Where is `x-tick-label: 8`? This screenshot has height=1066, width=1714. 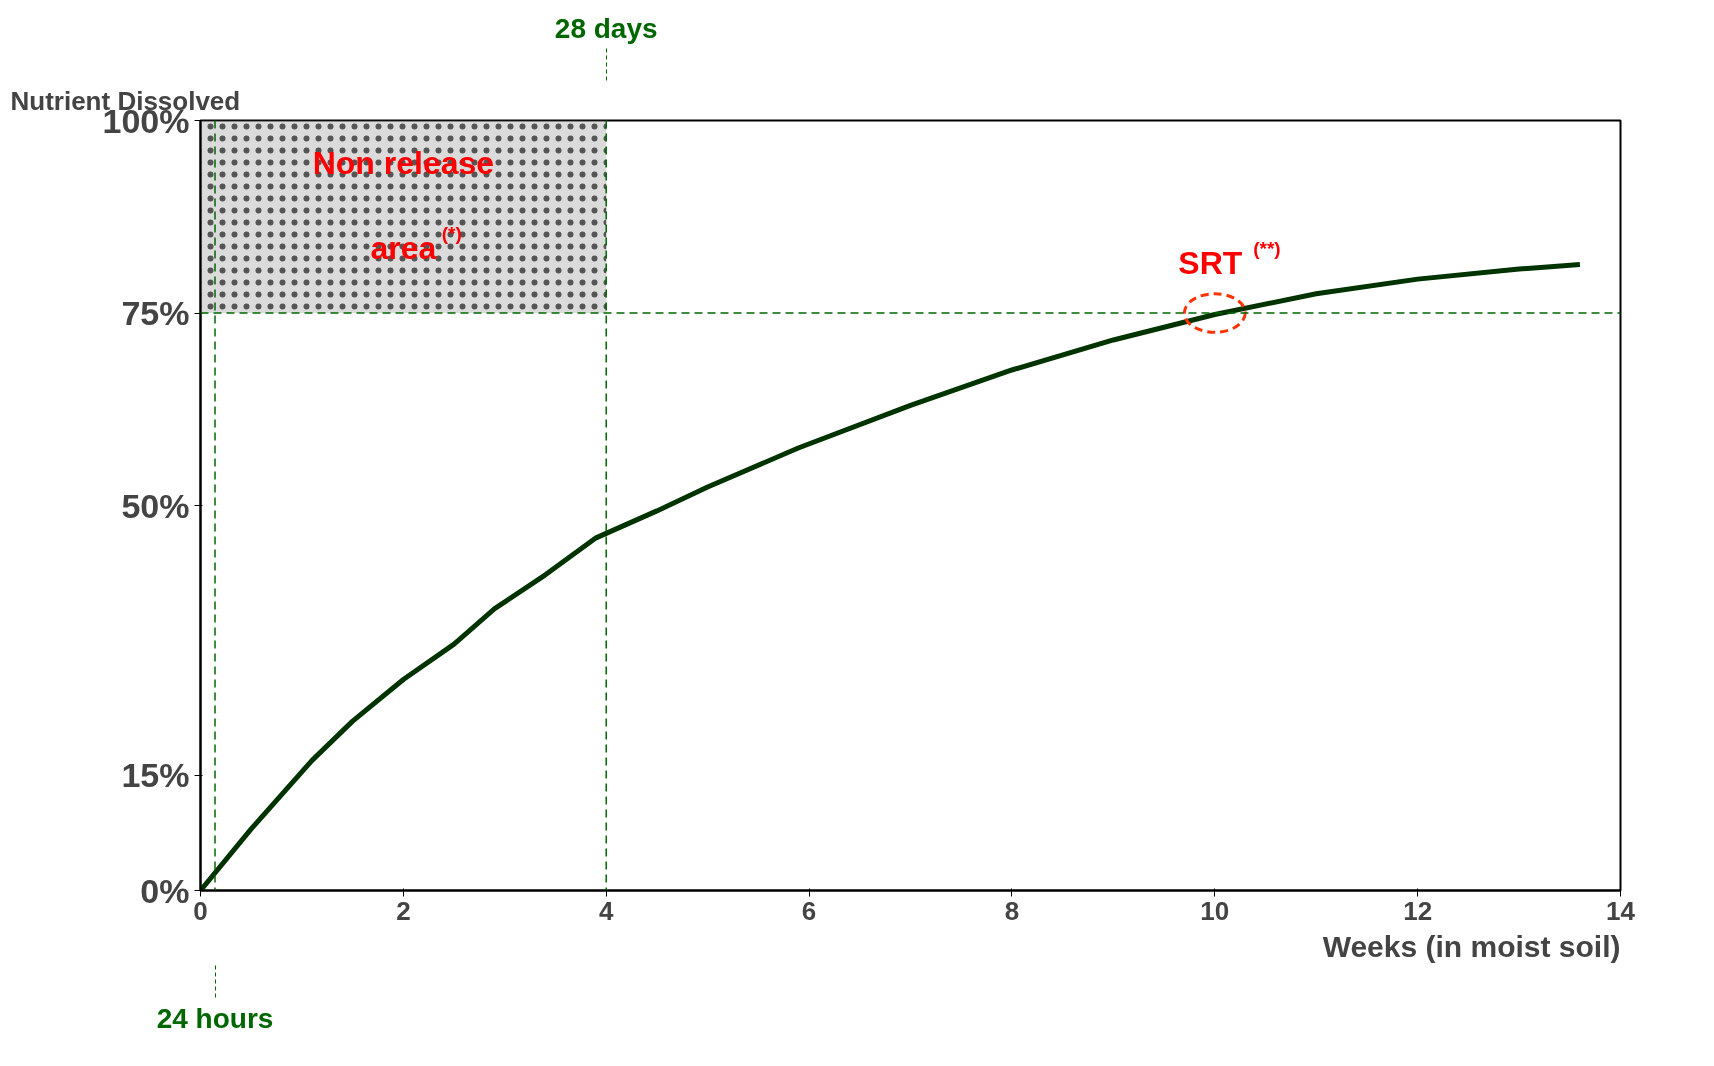
x-tick-label: 8 is located at coordinates (1012, 910).